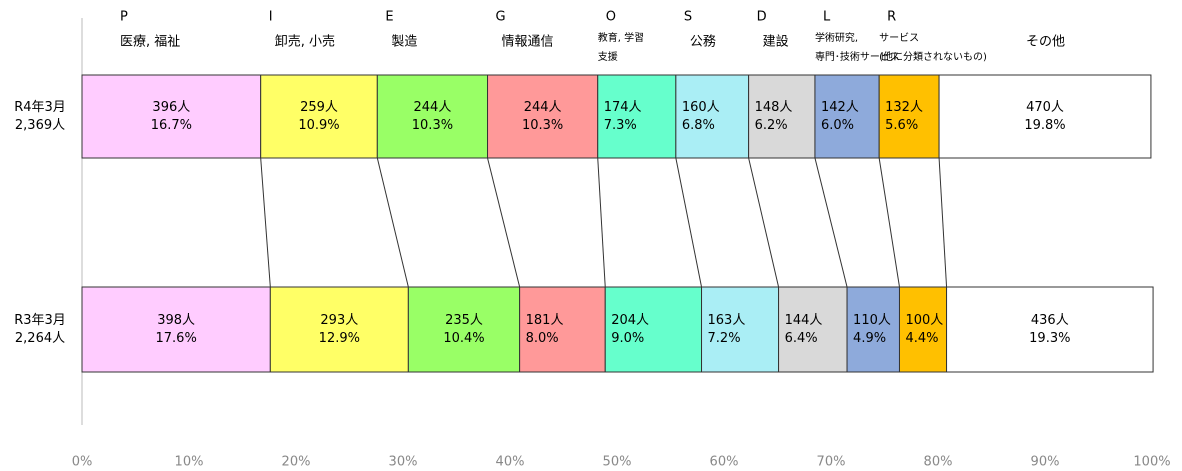  What do you see at coordinates (938, 462) in the screenshot?
I see `x-tick-label: 80%` at bounding box center [938, 462].